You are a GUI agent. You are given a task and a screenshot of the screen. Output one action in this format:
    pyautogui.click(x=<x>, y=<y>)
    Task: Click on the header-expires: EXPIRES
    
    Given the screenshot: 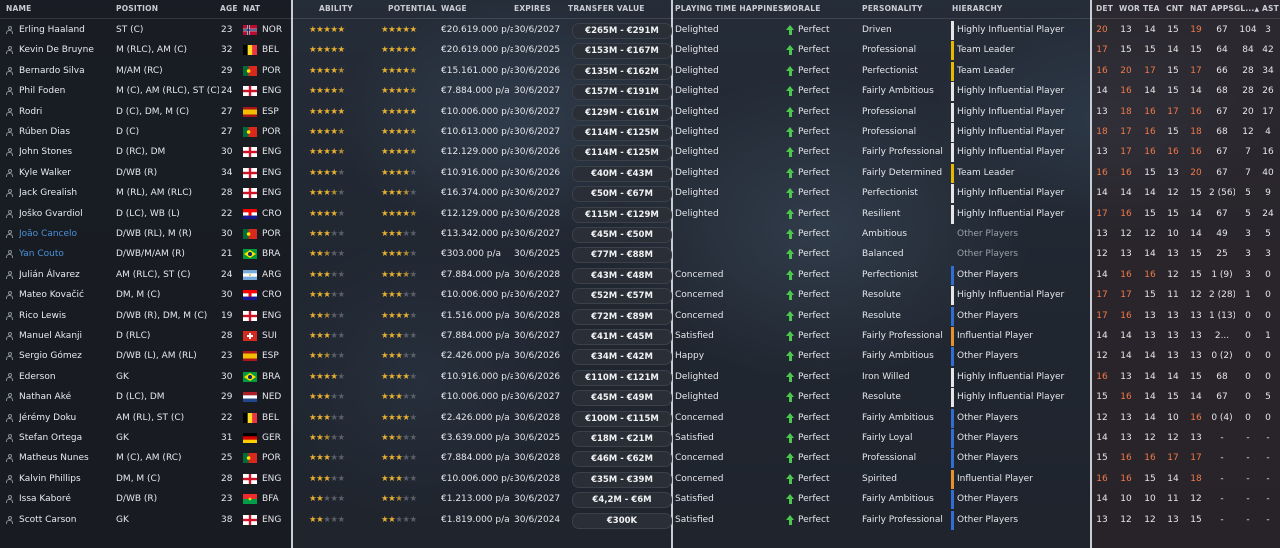 What is the action you would take?
    pyautogui.click(x=532, y=8)
    